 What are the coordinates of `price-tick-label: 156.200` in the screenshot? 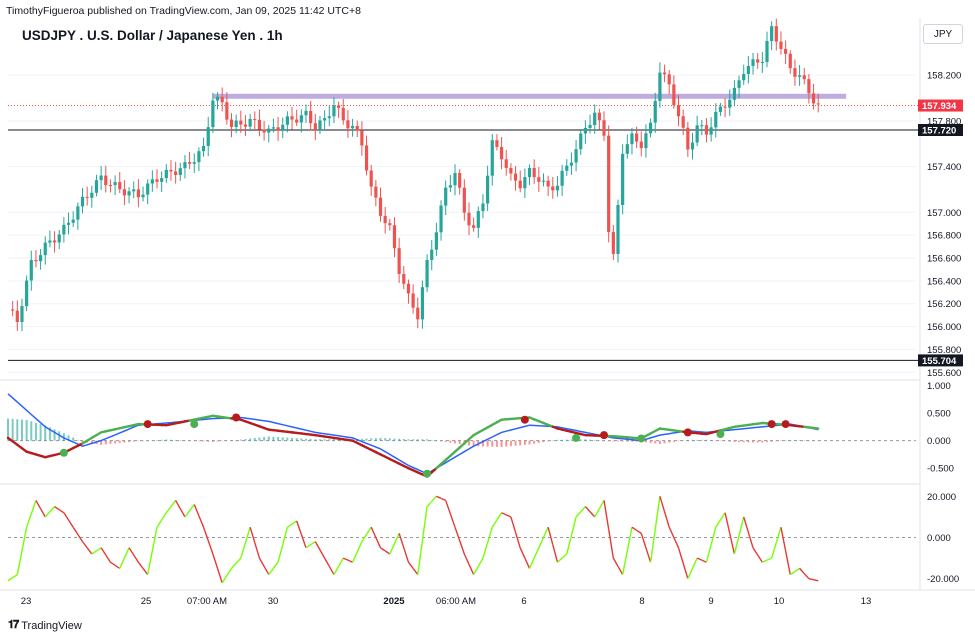 It's located at (944, 304).